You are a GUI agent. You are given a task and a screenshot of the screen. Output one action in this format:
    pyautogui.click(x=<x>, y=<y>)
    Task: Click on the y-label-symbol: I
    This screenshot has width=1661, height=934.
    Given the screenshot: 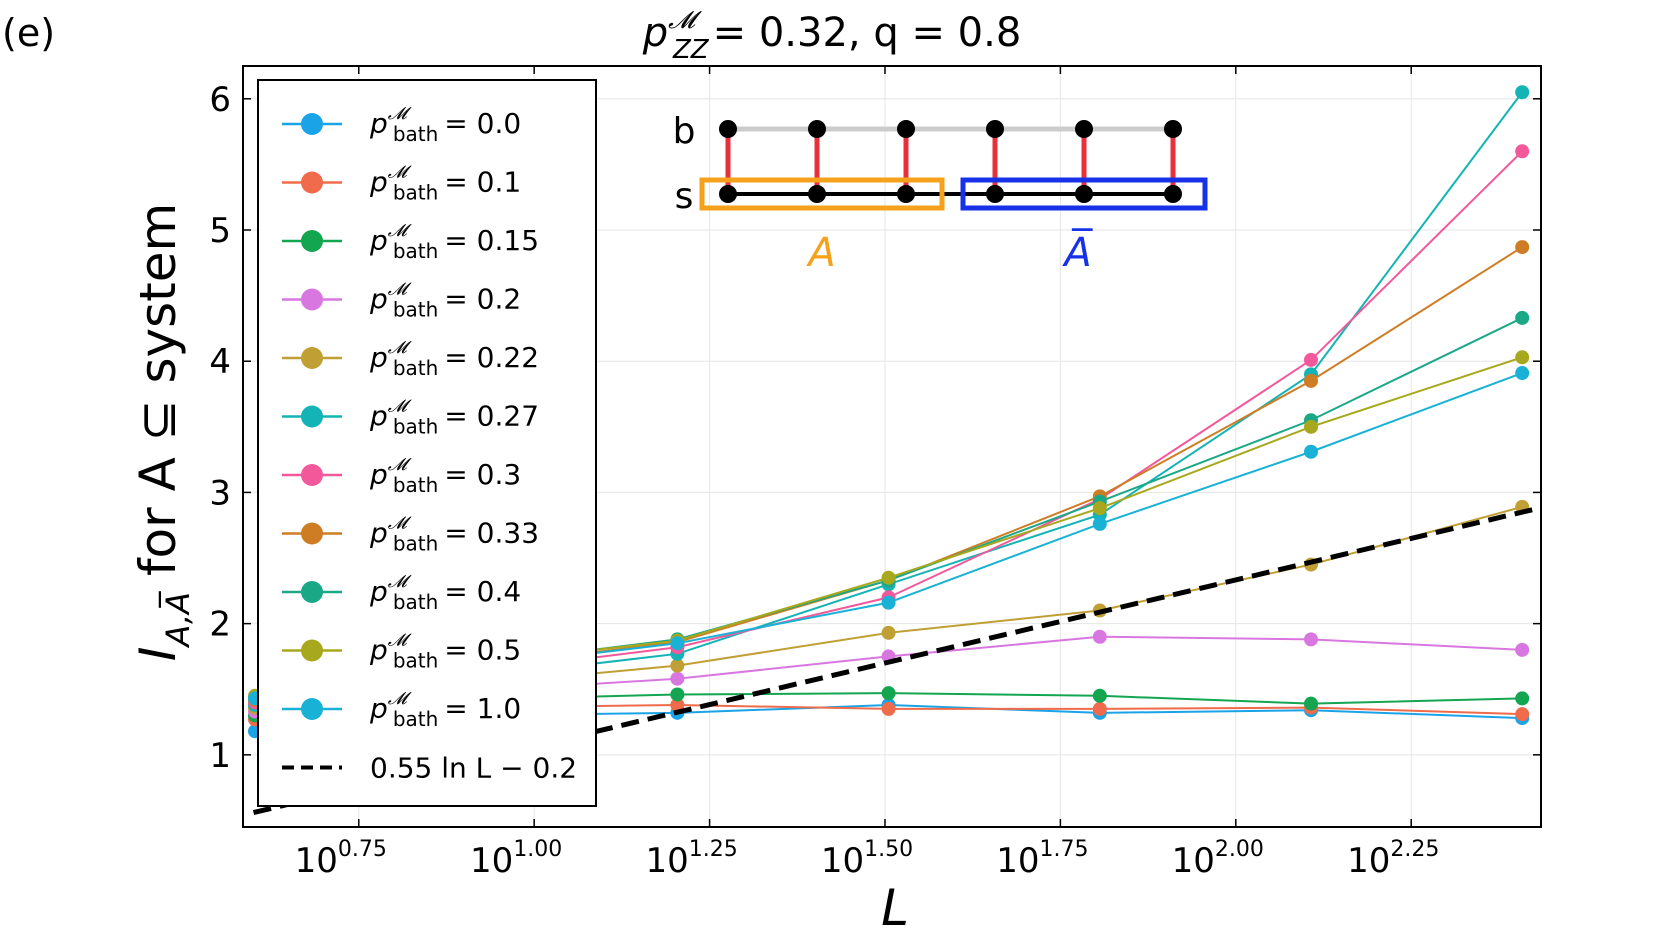 What is the action you would take?
    pyautogui.click(x=158, y=653)
    